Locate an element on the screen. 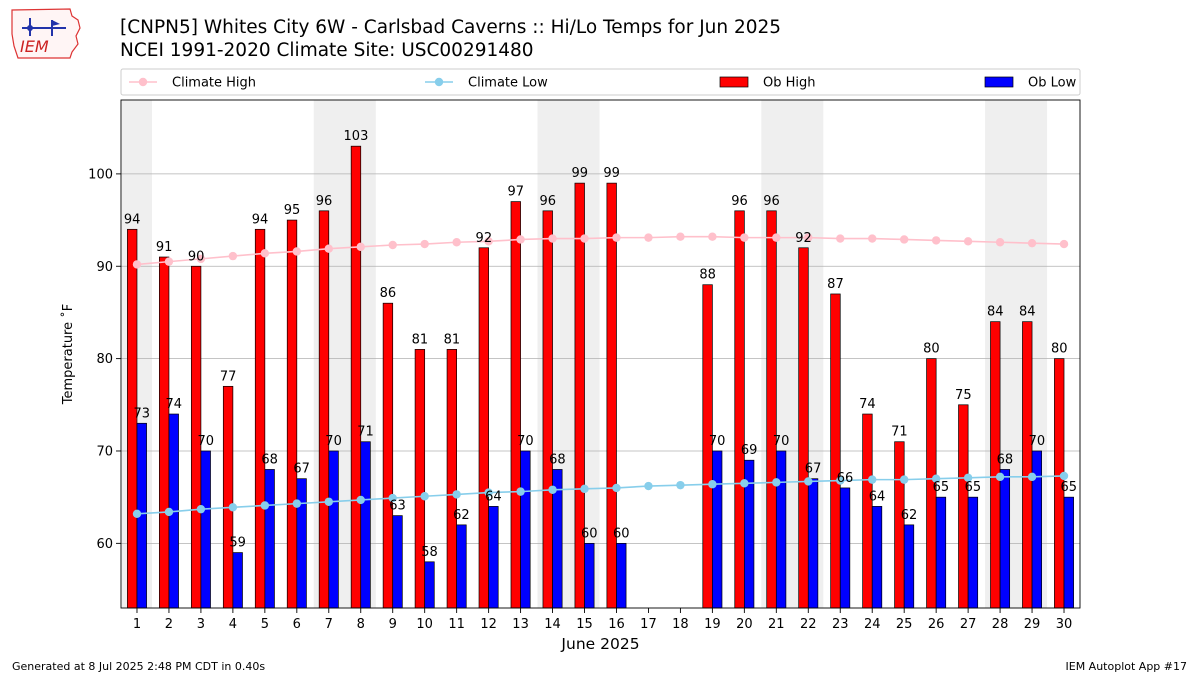 Image resolution: width=1200 pixels, height=675 pixels. x-tick-label: 9 is located at coordinates (393, 624).